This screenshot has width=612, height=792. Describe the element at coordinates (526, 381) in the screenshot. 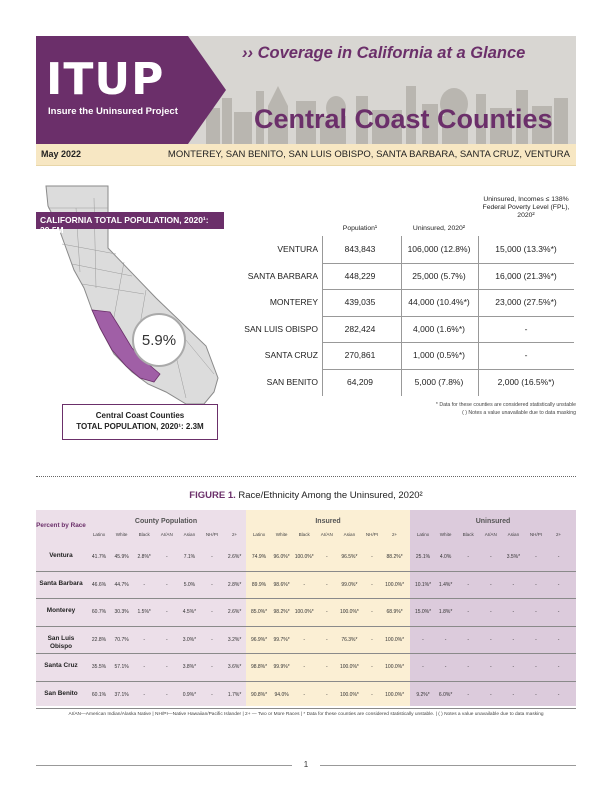

I see `fpl-cell: 2,000 (16.5%*)` at that location.